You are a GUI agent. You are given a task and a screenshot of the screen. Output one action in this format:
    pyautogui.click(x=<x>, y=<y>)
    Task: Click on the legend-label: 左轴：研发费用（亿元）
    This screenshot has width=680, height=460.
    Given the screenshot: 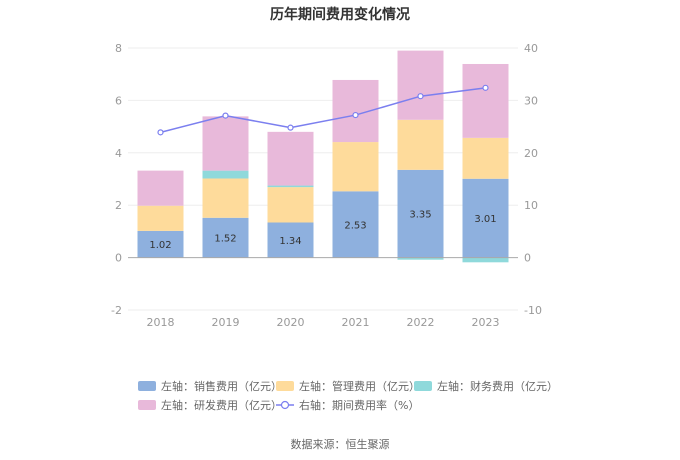 What is the action you would take?
    pyautogui.click(x=221, y=405)
    